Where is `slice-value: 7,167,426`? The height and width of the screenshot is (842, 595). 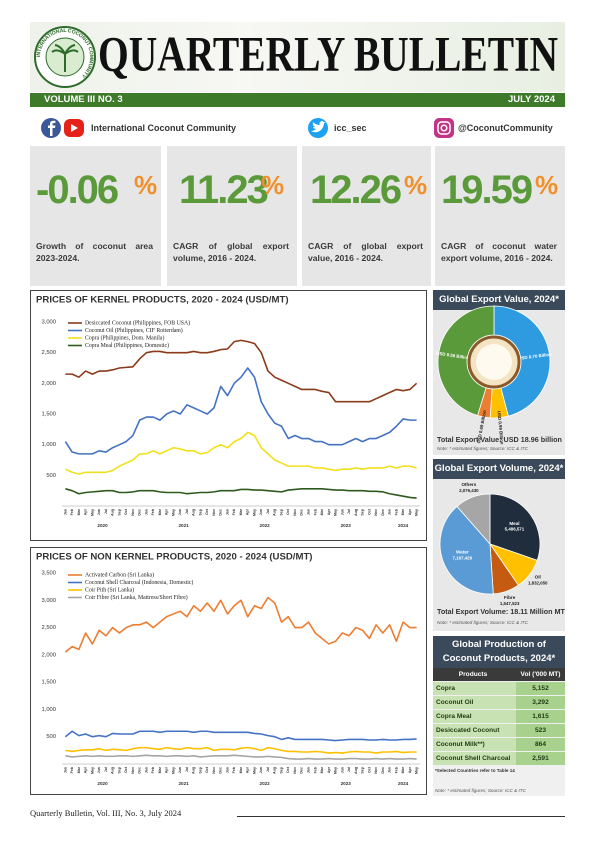 slice-value: 7,167,426 is located at coordinates (463, 558).